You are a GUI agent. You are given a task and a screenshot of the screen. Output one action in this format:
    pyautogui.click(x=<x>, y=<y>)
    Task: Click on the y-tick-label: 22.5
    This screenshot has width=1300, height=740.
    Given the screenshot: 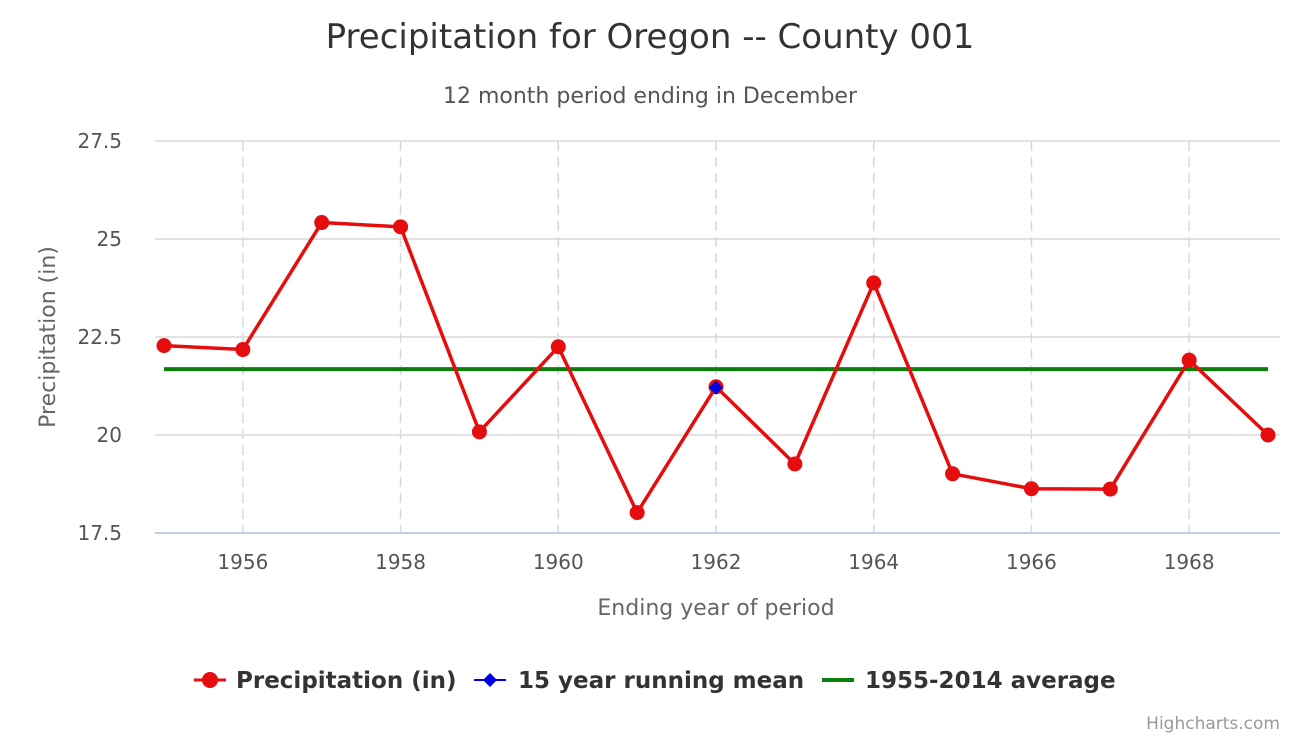 What is the action you would take?
    pyautogui.click(x=99, y=337)
    